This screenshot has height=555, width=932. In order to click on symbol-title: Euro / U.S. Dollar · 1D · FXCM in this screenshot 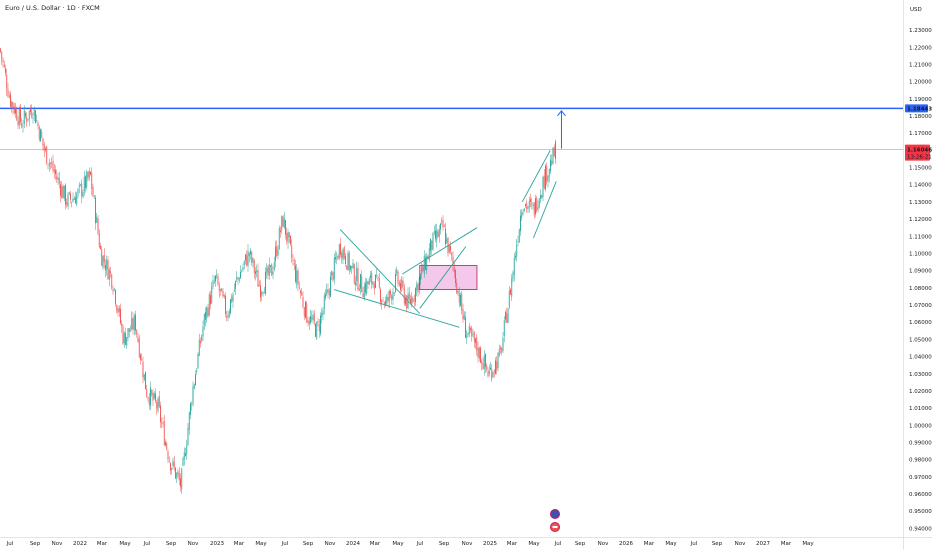, I will do `click(52, 8)`.